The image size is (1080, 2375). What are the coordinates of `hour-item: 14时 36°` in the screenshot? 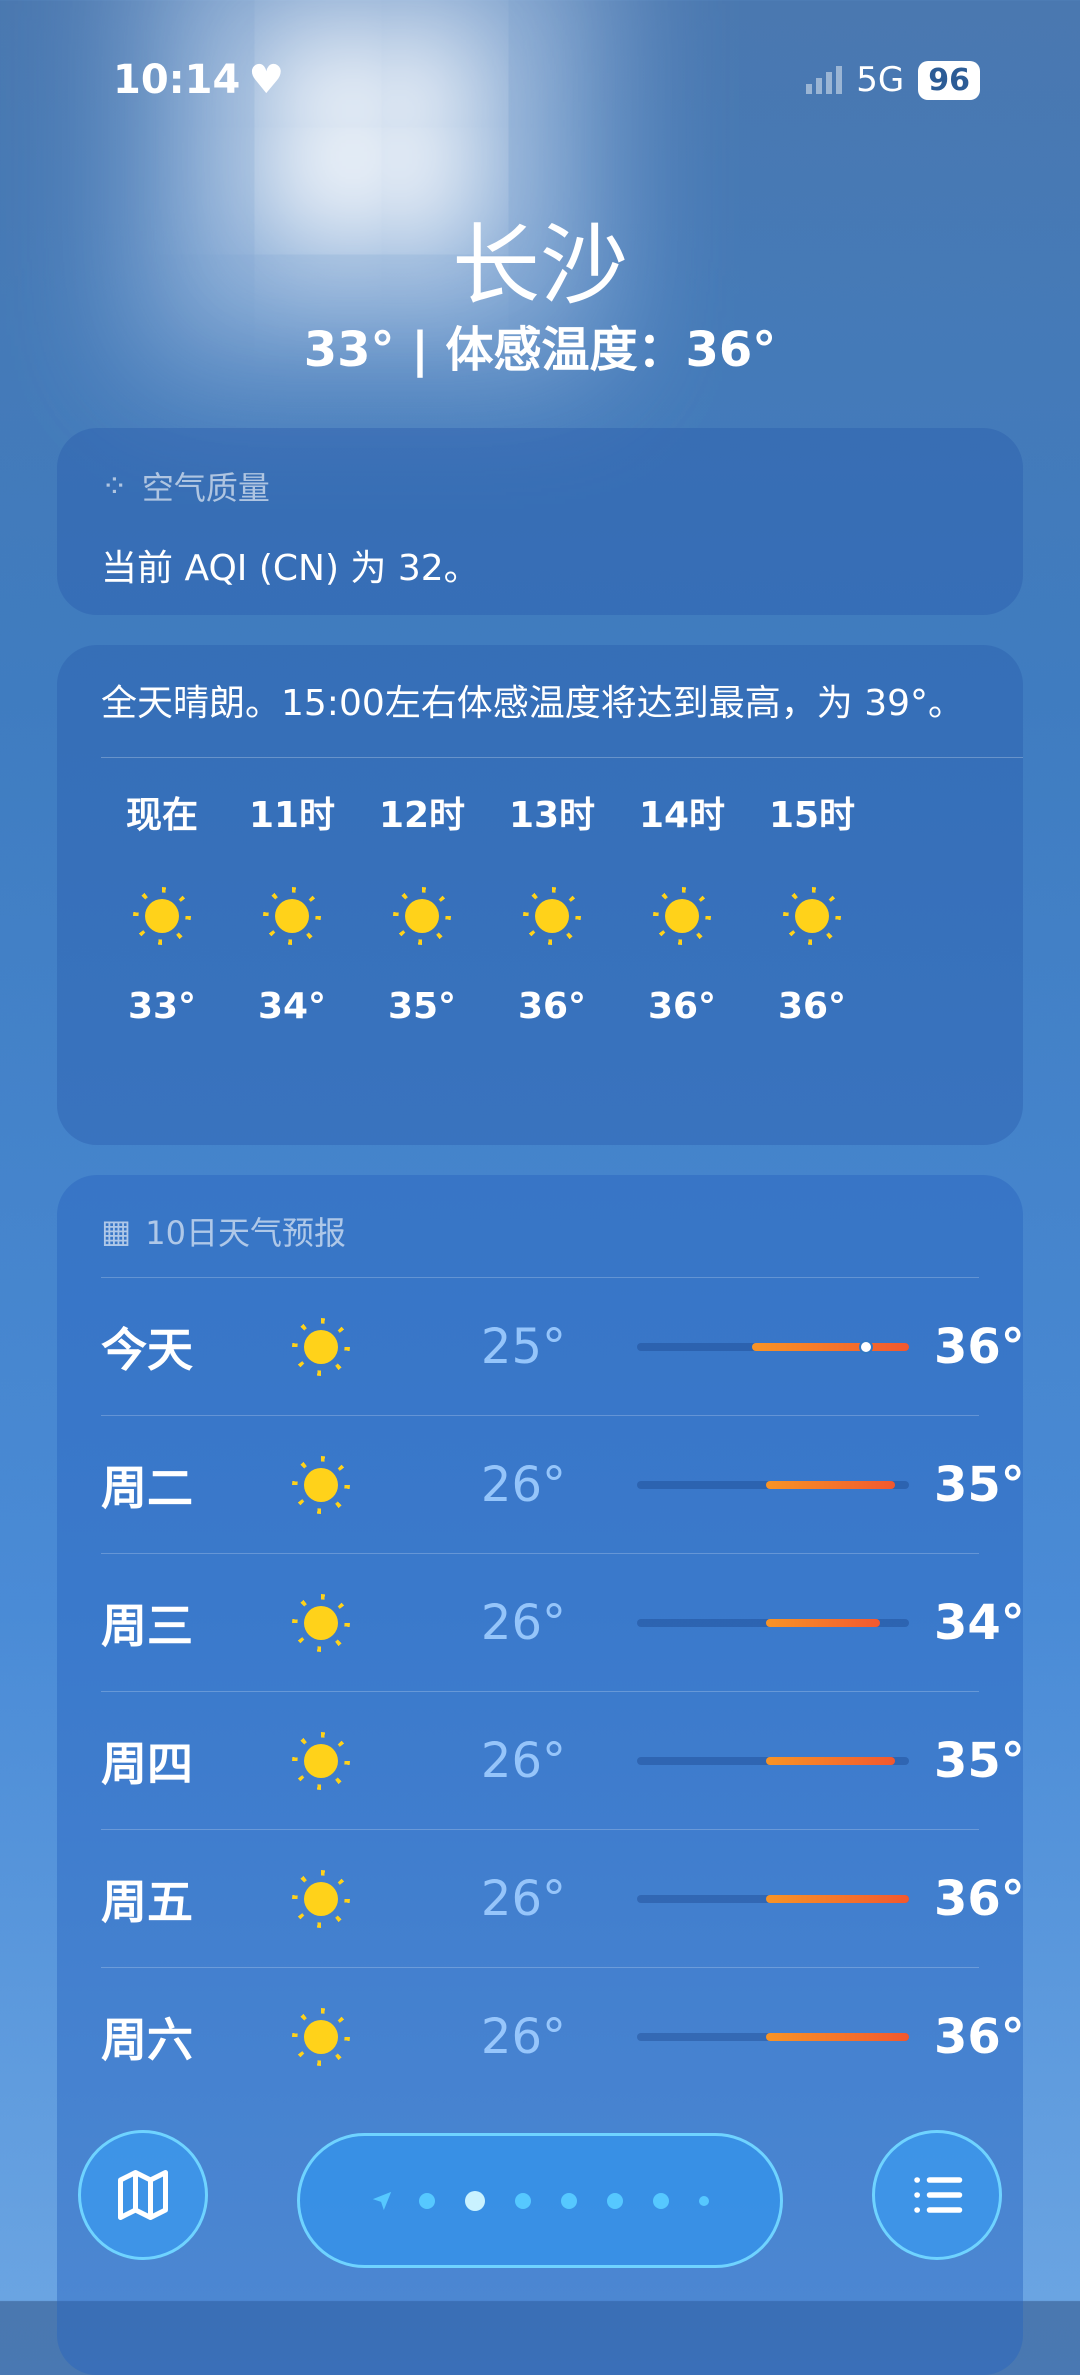 It's located at (662, 906).